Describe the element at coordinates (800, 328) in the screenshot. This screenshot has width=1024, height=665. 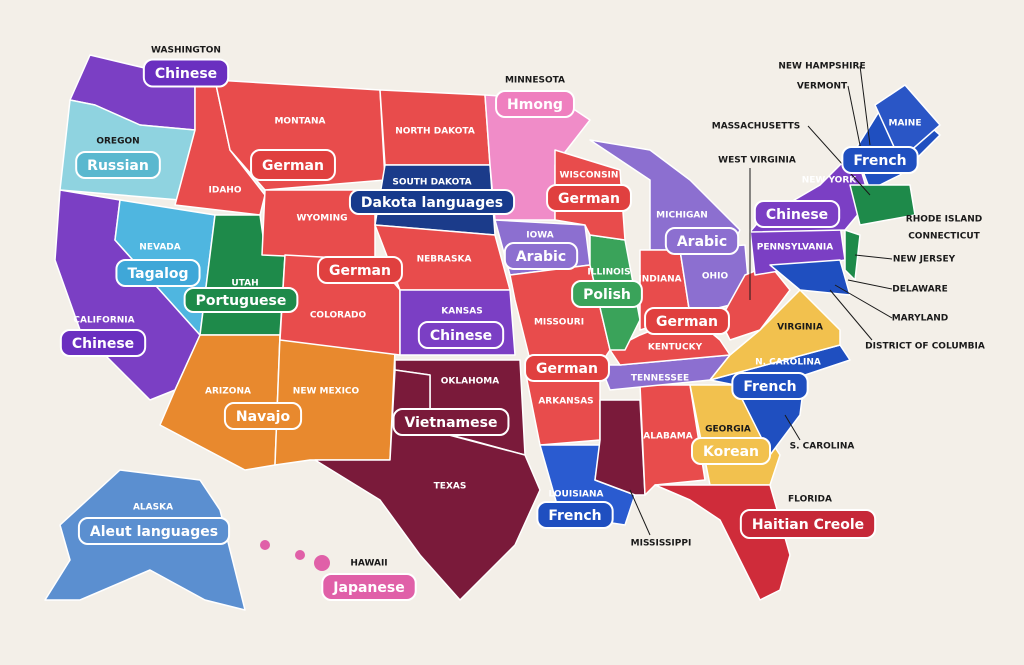
I see `state-name: VIRGINIA` at that location.